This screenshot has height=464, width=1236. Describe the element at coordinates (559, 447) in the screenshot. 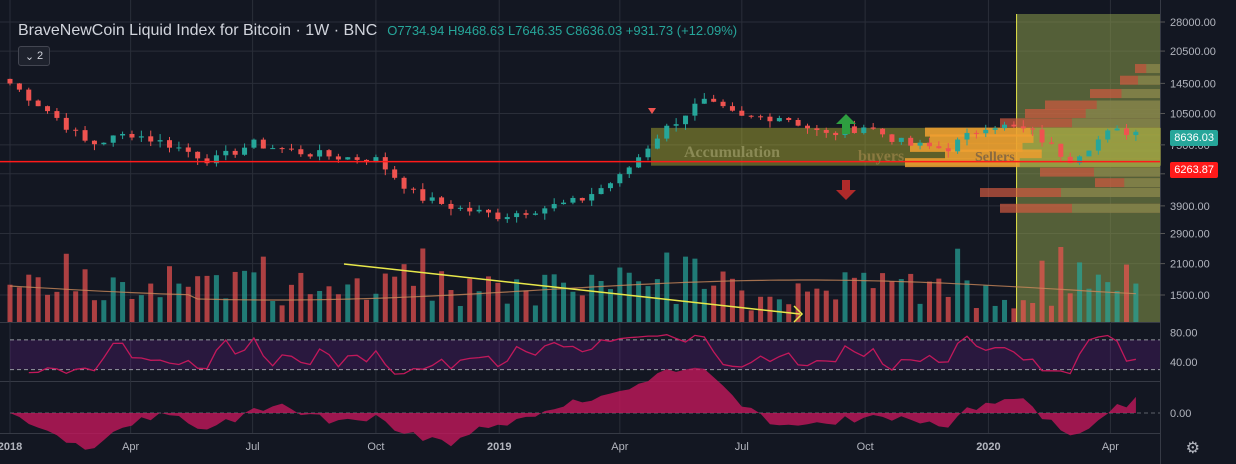

I see `time-axis: 2018 Apr Jul Oct 2019 Apr Jul Oct 2020 Apr` at that location.